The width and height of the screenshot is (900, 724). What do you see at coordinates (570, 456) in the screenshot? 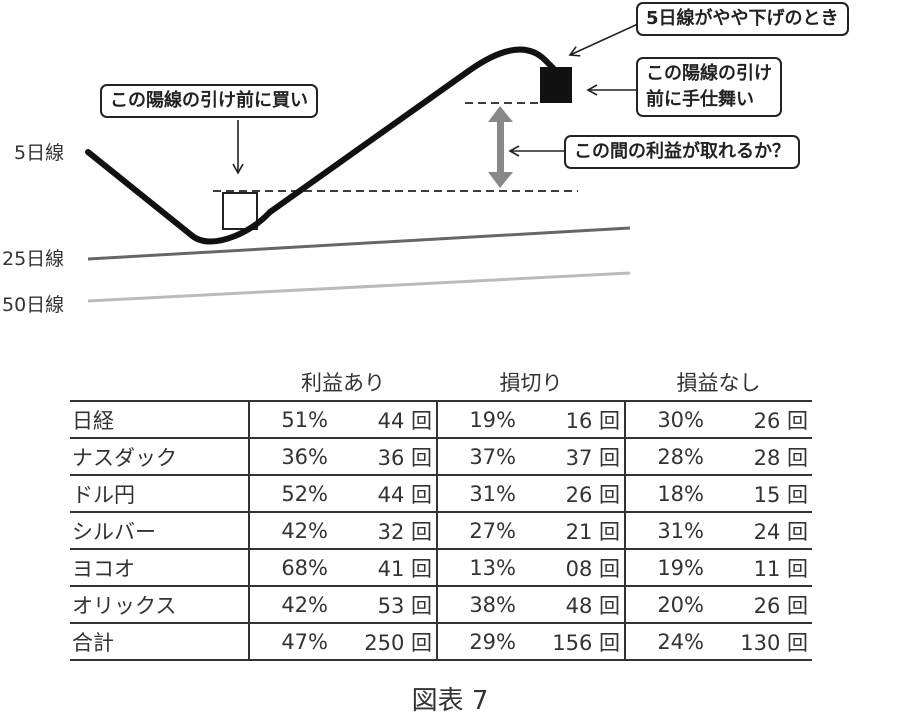
I see `count-cell: 37 回` at bounding box center [570, 456].